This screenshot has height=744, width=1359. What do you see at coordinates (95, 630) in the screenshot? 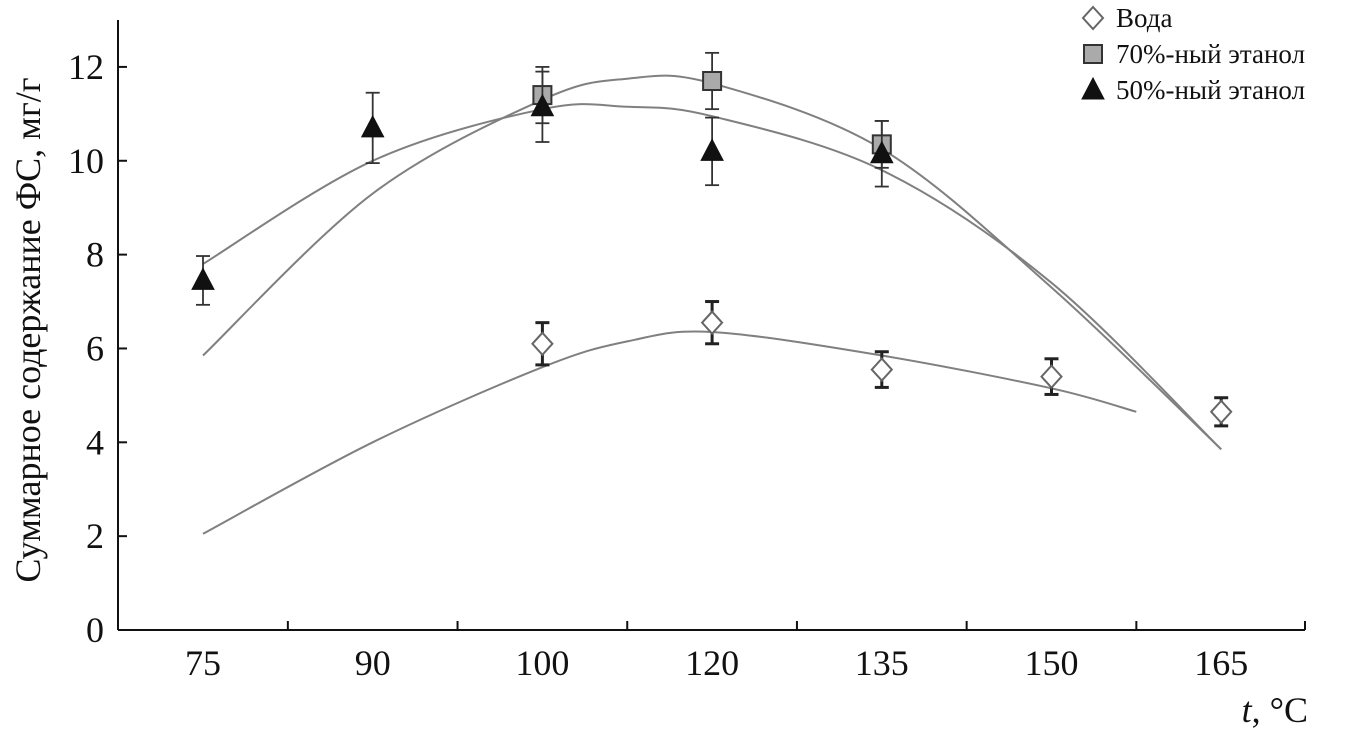
I see `y-tick-label: 0` at bounding box center [95, 630].